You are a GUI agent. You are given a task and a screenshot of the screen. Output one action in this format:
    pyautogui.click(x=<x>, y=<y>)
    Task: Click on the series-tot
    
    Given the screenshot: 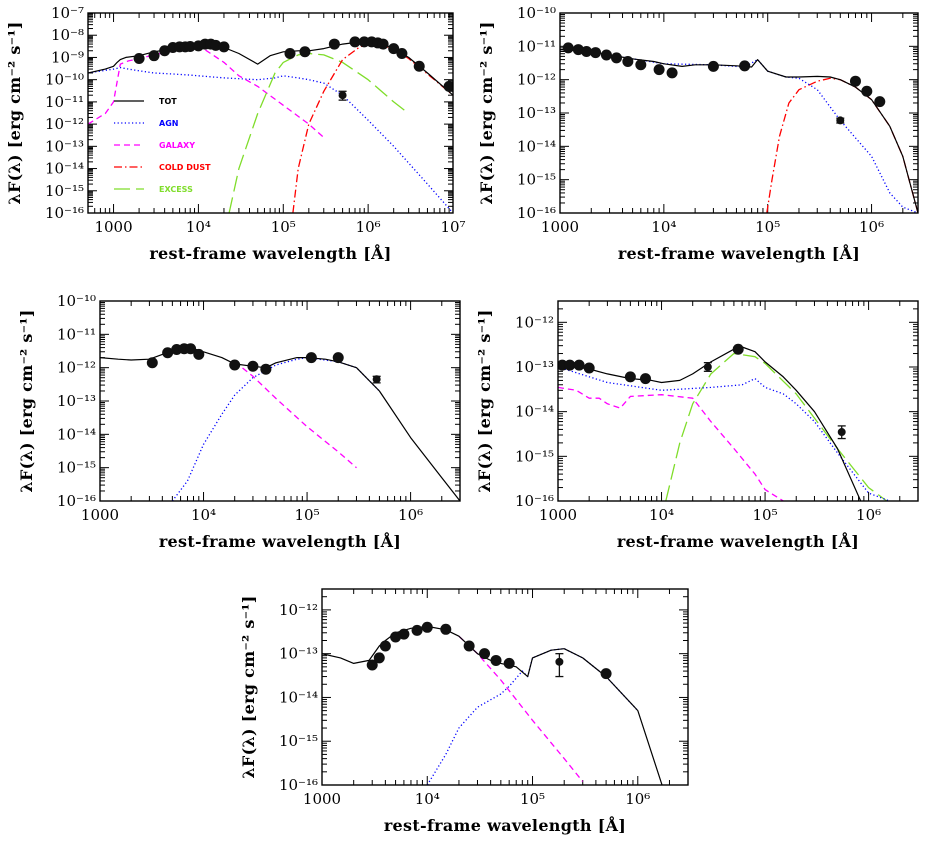 What is the action you would take?
    pyautogui.click(x=710, y=423)
    